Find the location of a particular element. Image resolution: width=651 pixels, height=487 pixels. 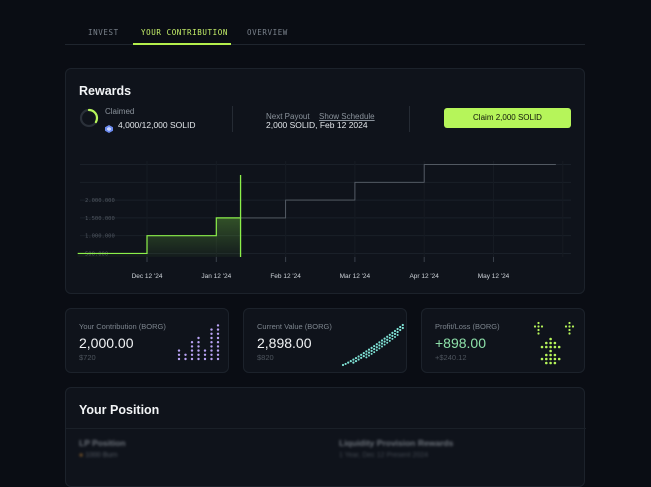

lp-rewards-value: 1 Year, Dec 12 Present 2024 is located at coordinates (383, 455).